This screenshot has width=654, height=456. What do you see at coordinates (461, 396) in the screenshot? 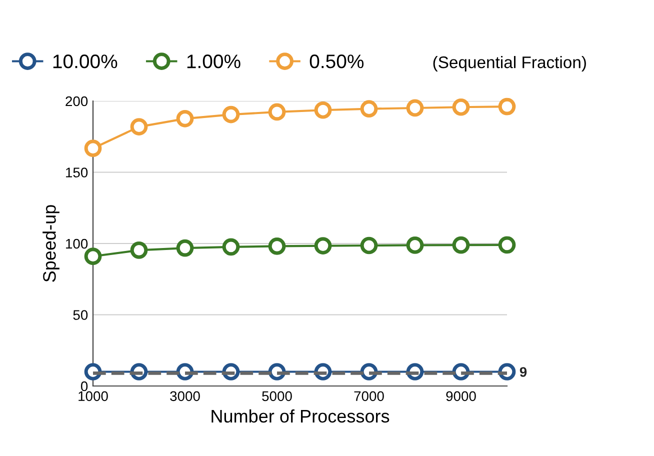
I see `x-tick-label: 9000` at bounding box center [461, 396].